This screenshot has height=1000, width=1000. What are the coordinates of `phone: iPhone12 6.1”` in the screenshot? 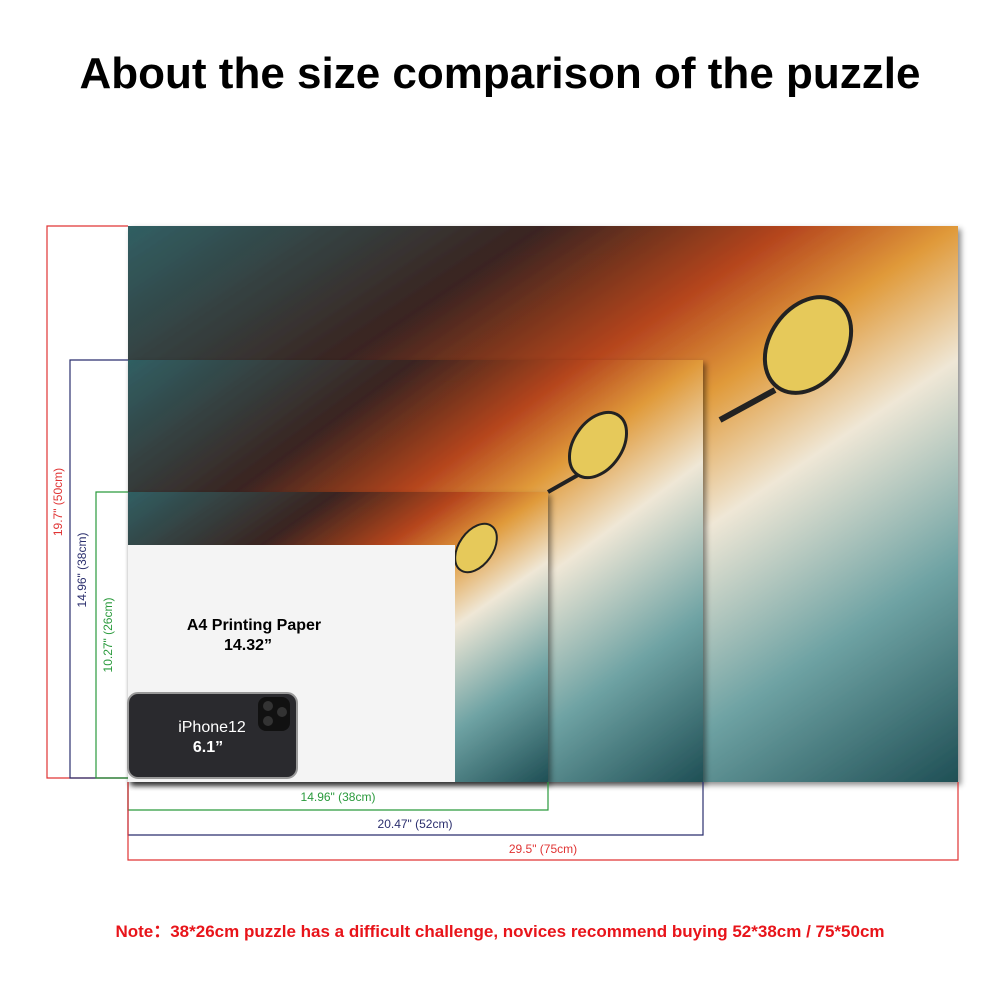 It's located at (212, 735).